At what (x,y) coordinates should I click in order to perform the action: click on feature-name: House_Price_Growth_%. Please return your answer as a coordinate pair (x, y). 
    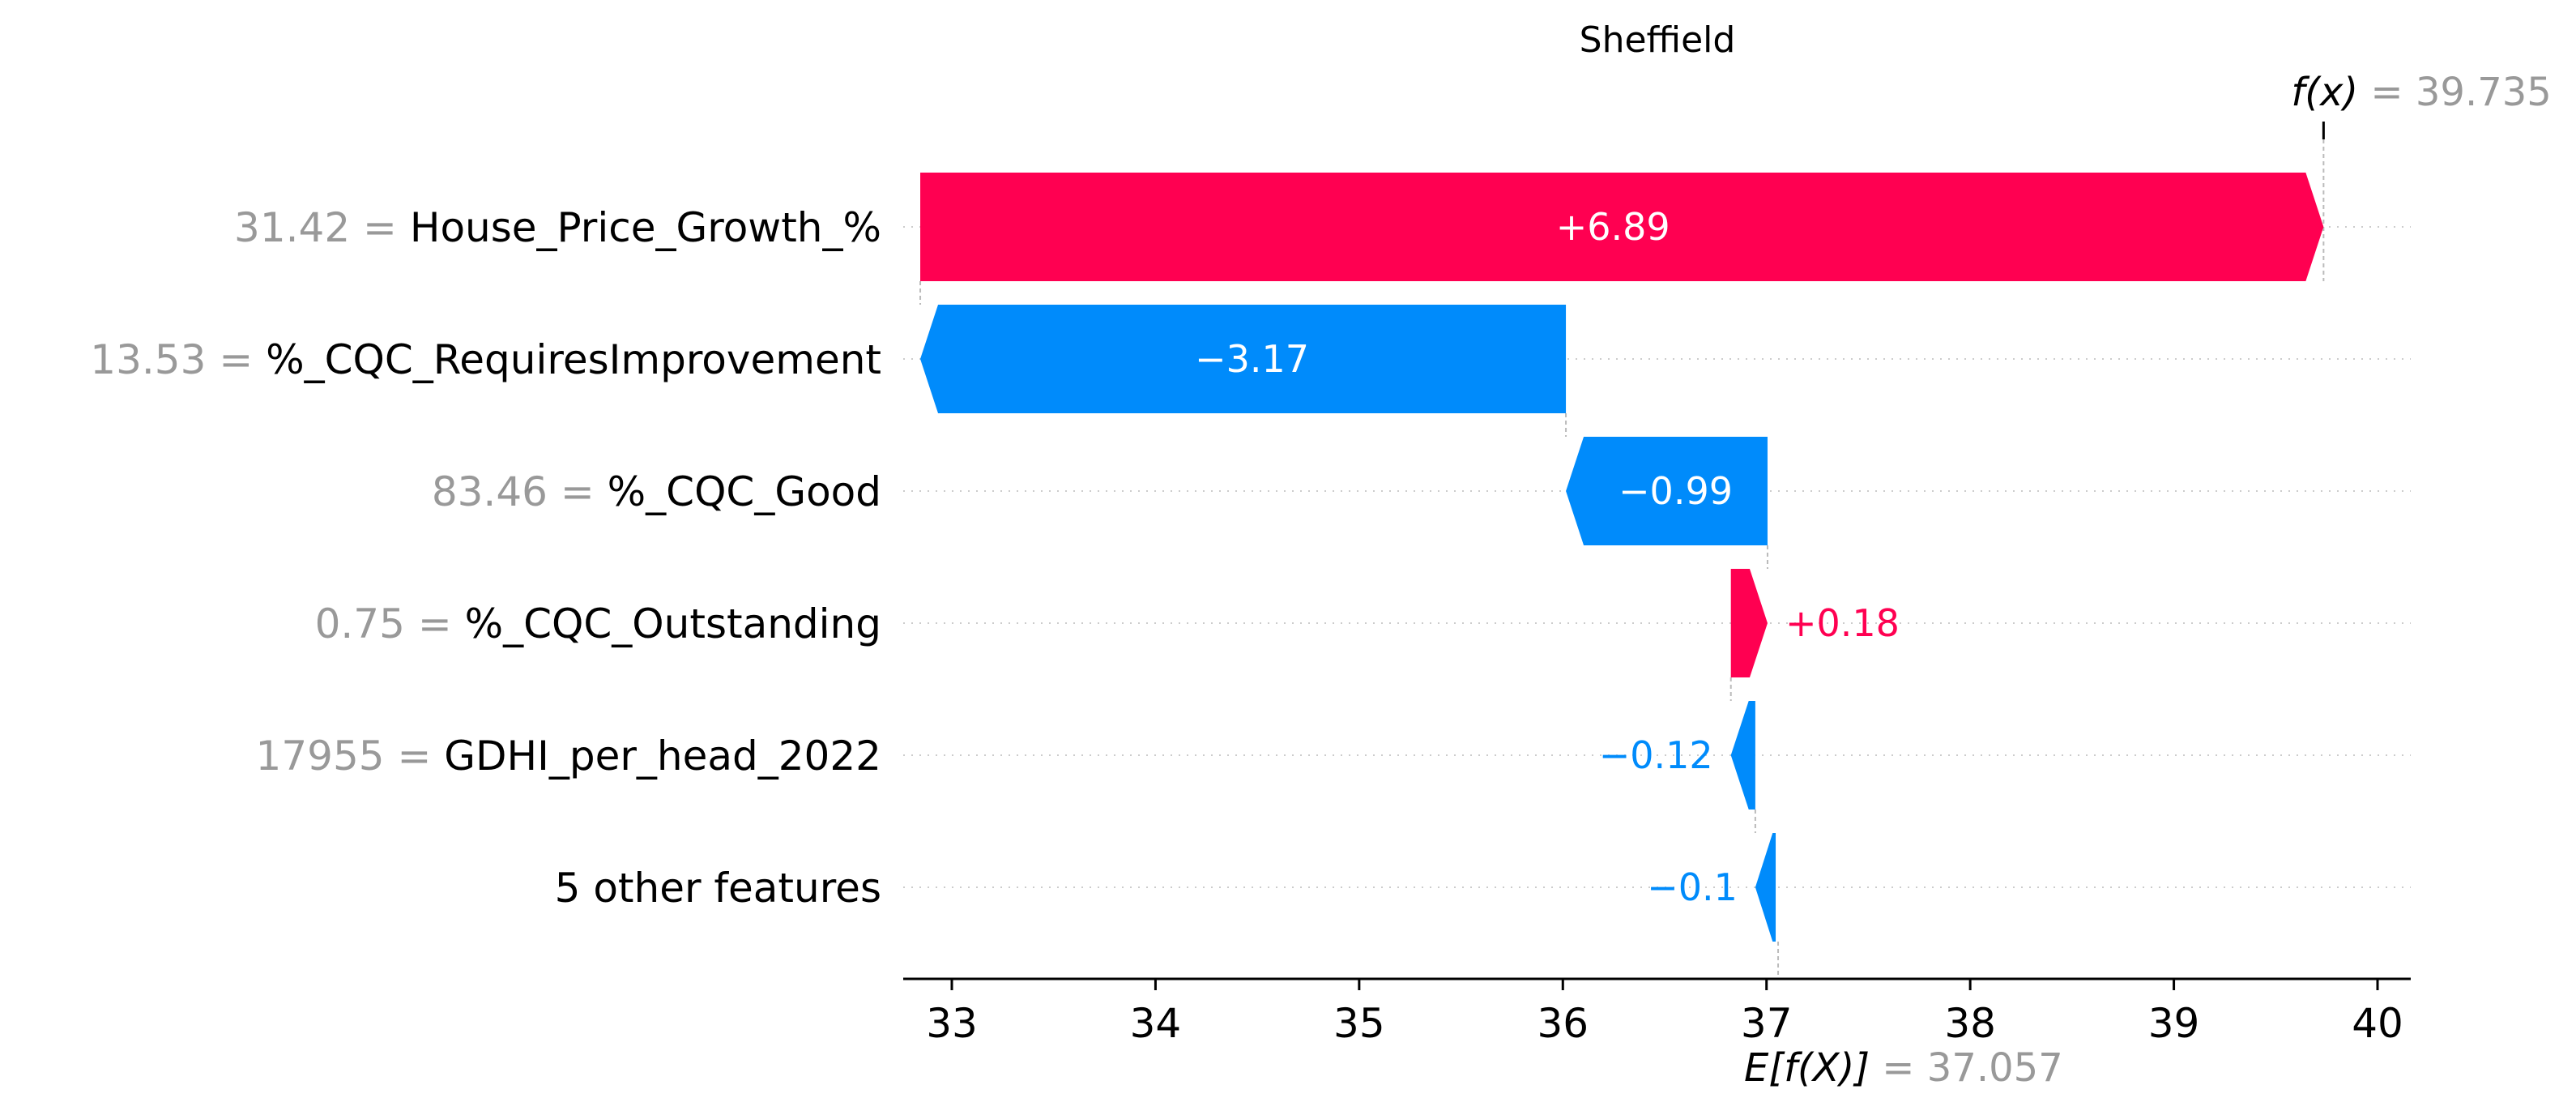
    Looking at the image, I should click on (645, 228).